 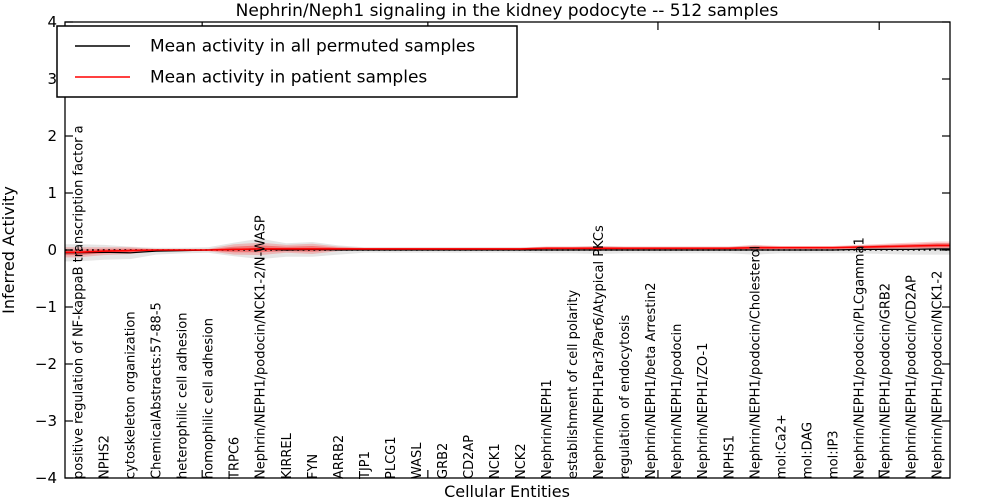 I want to click on x-tick-label: Nephrin/NEPH1/podocin/PLCgamma1, so click(x=859, y=358).